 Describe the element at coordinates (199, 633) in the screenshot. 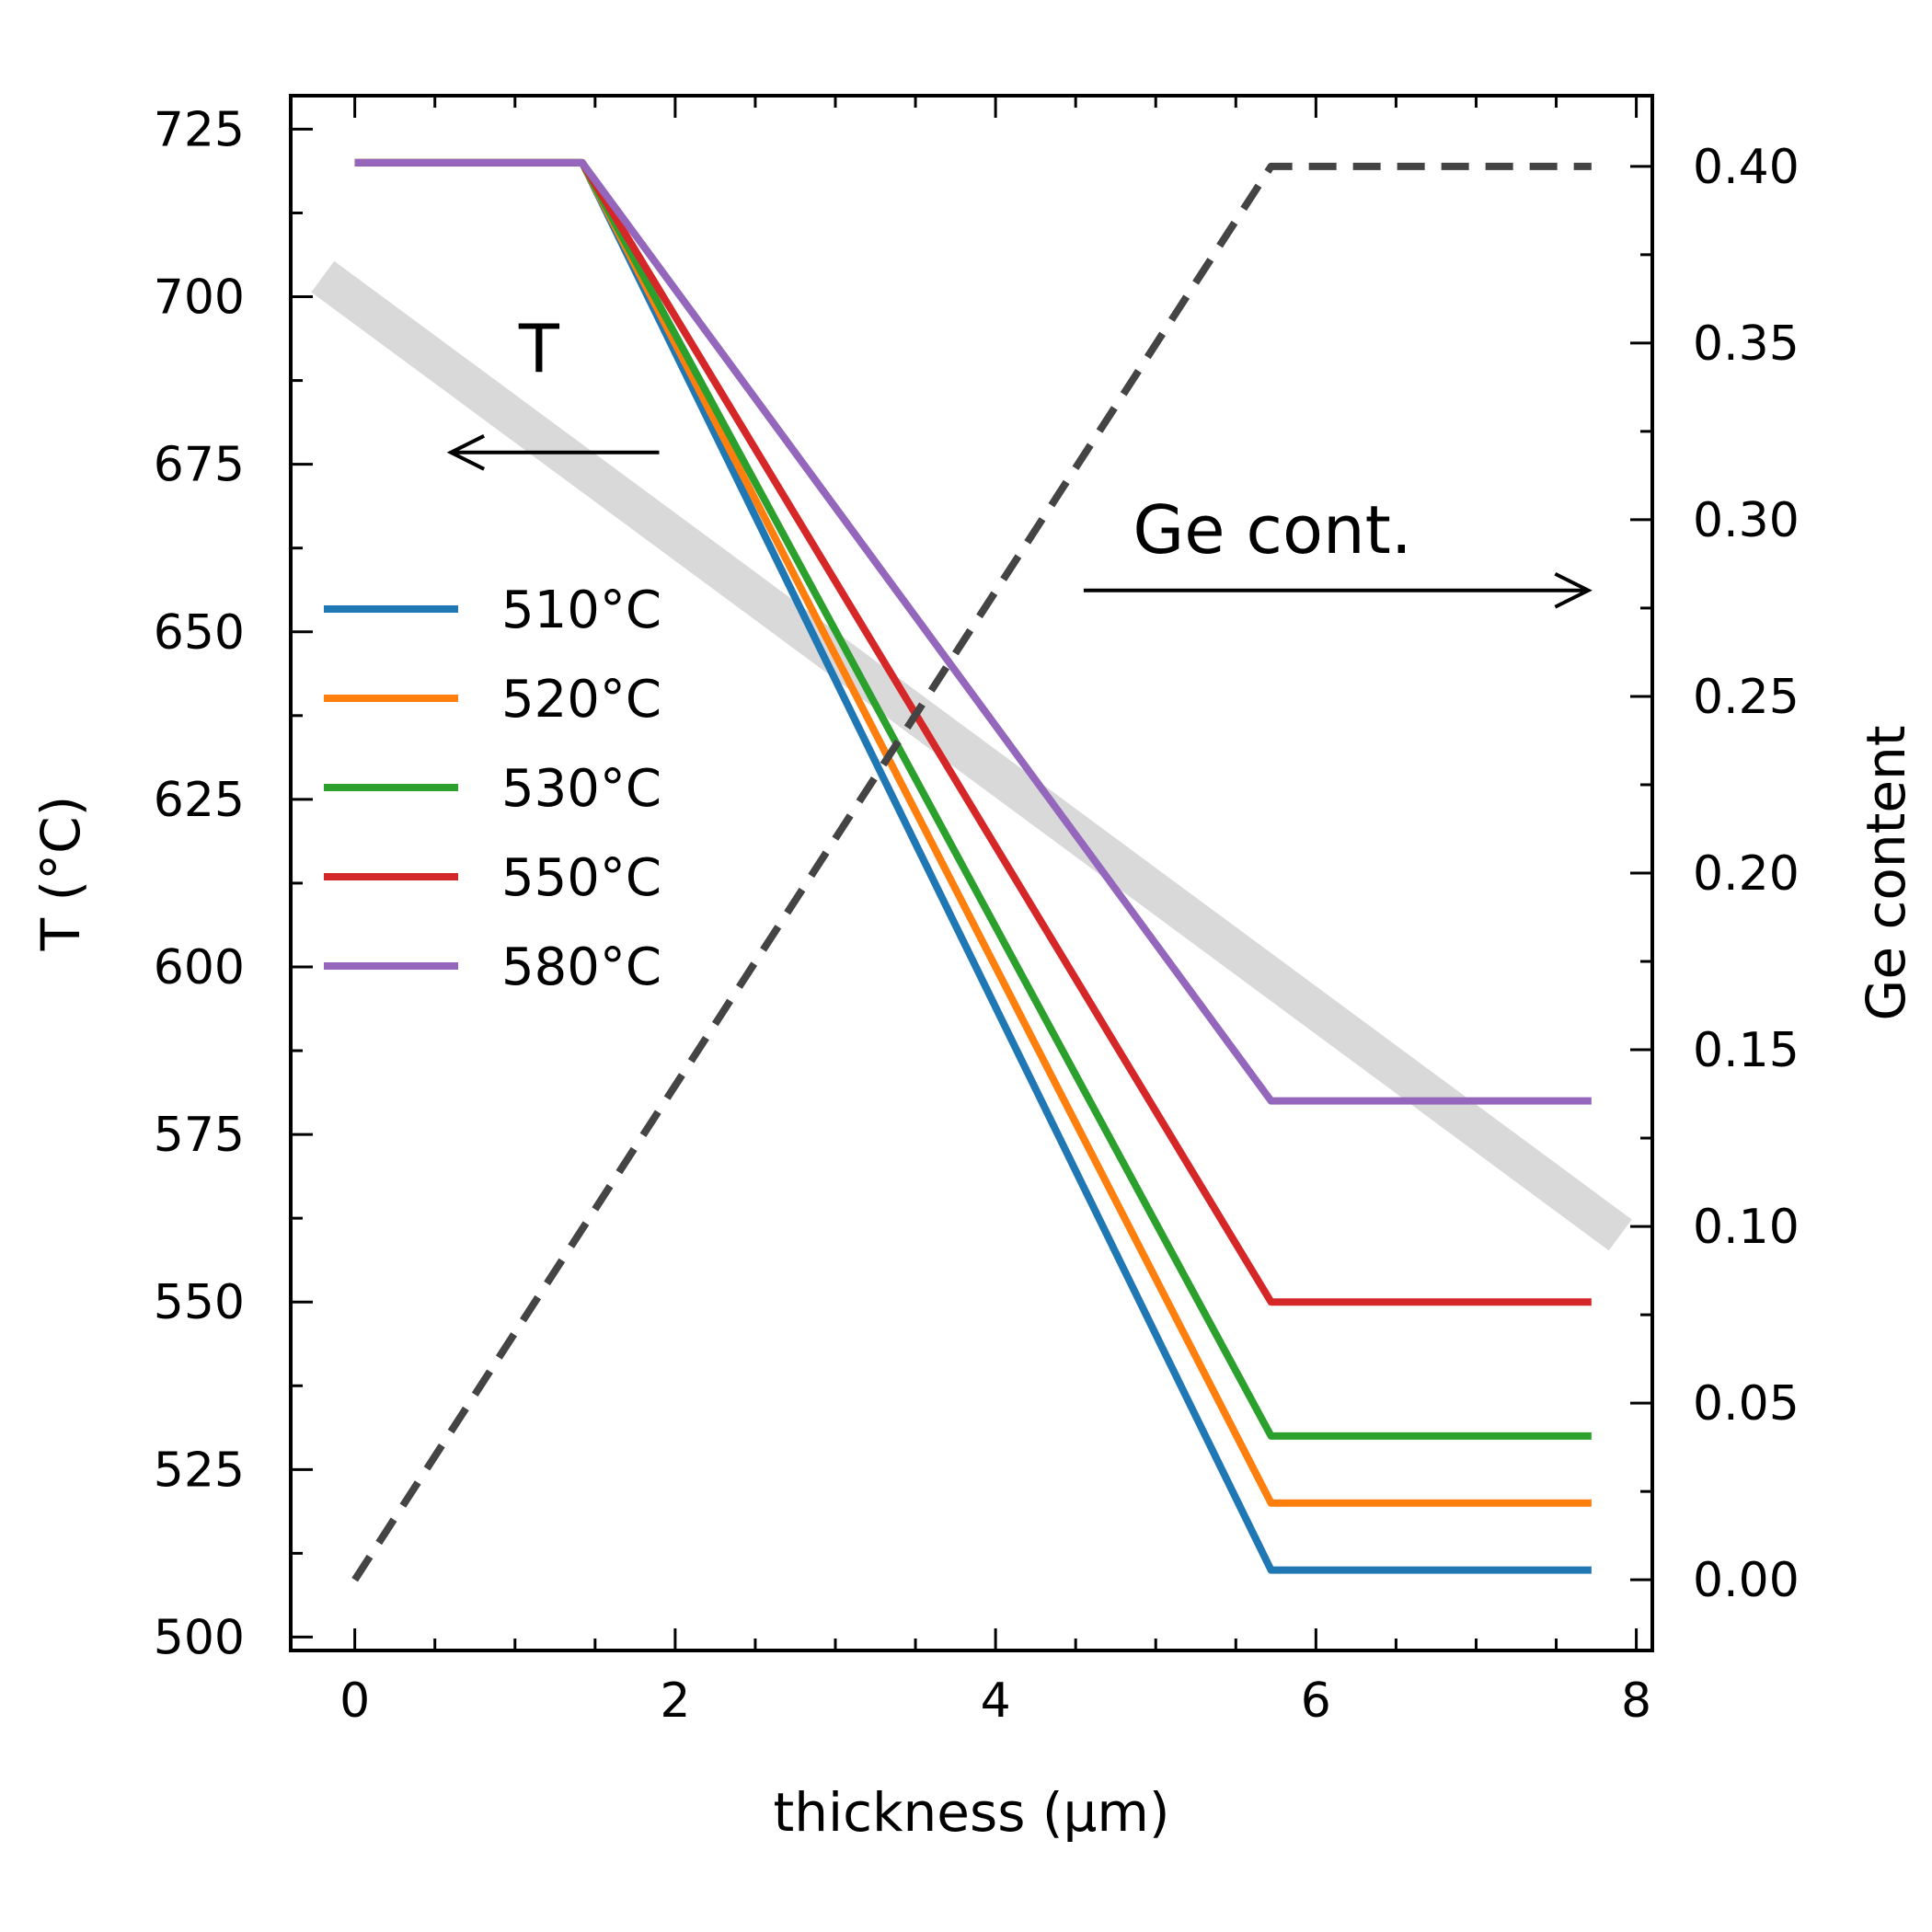

I see `y-tick-label: 650` at that location.